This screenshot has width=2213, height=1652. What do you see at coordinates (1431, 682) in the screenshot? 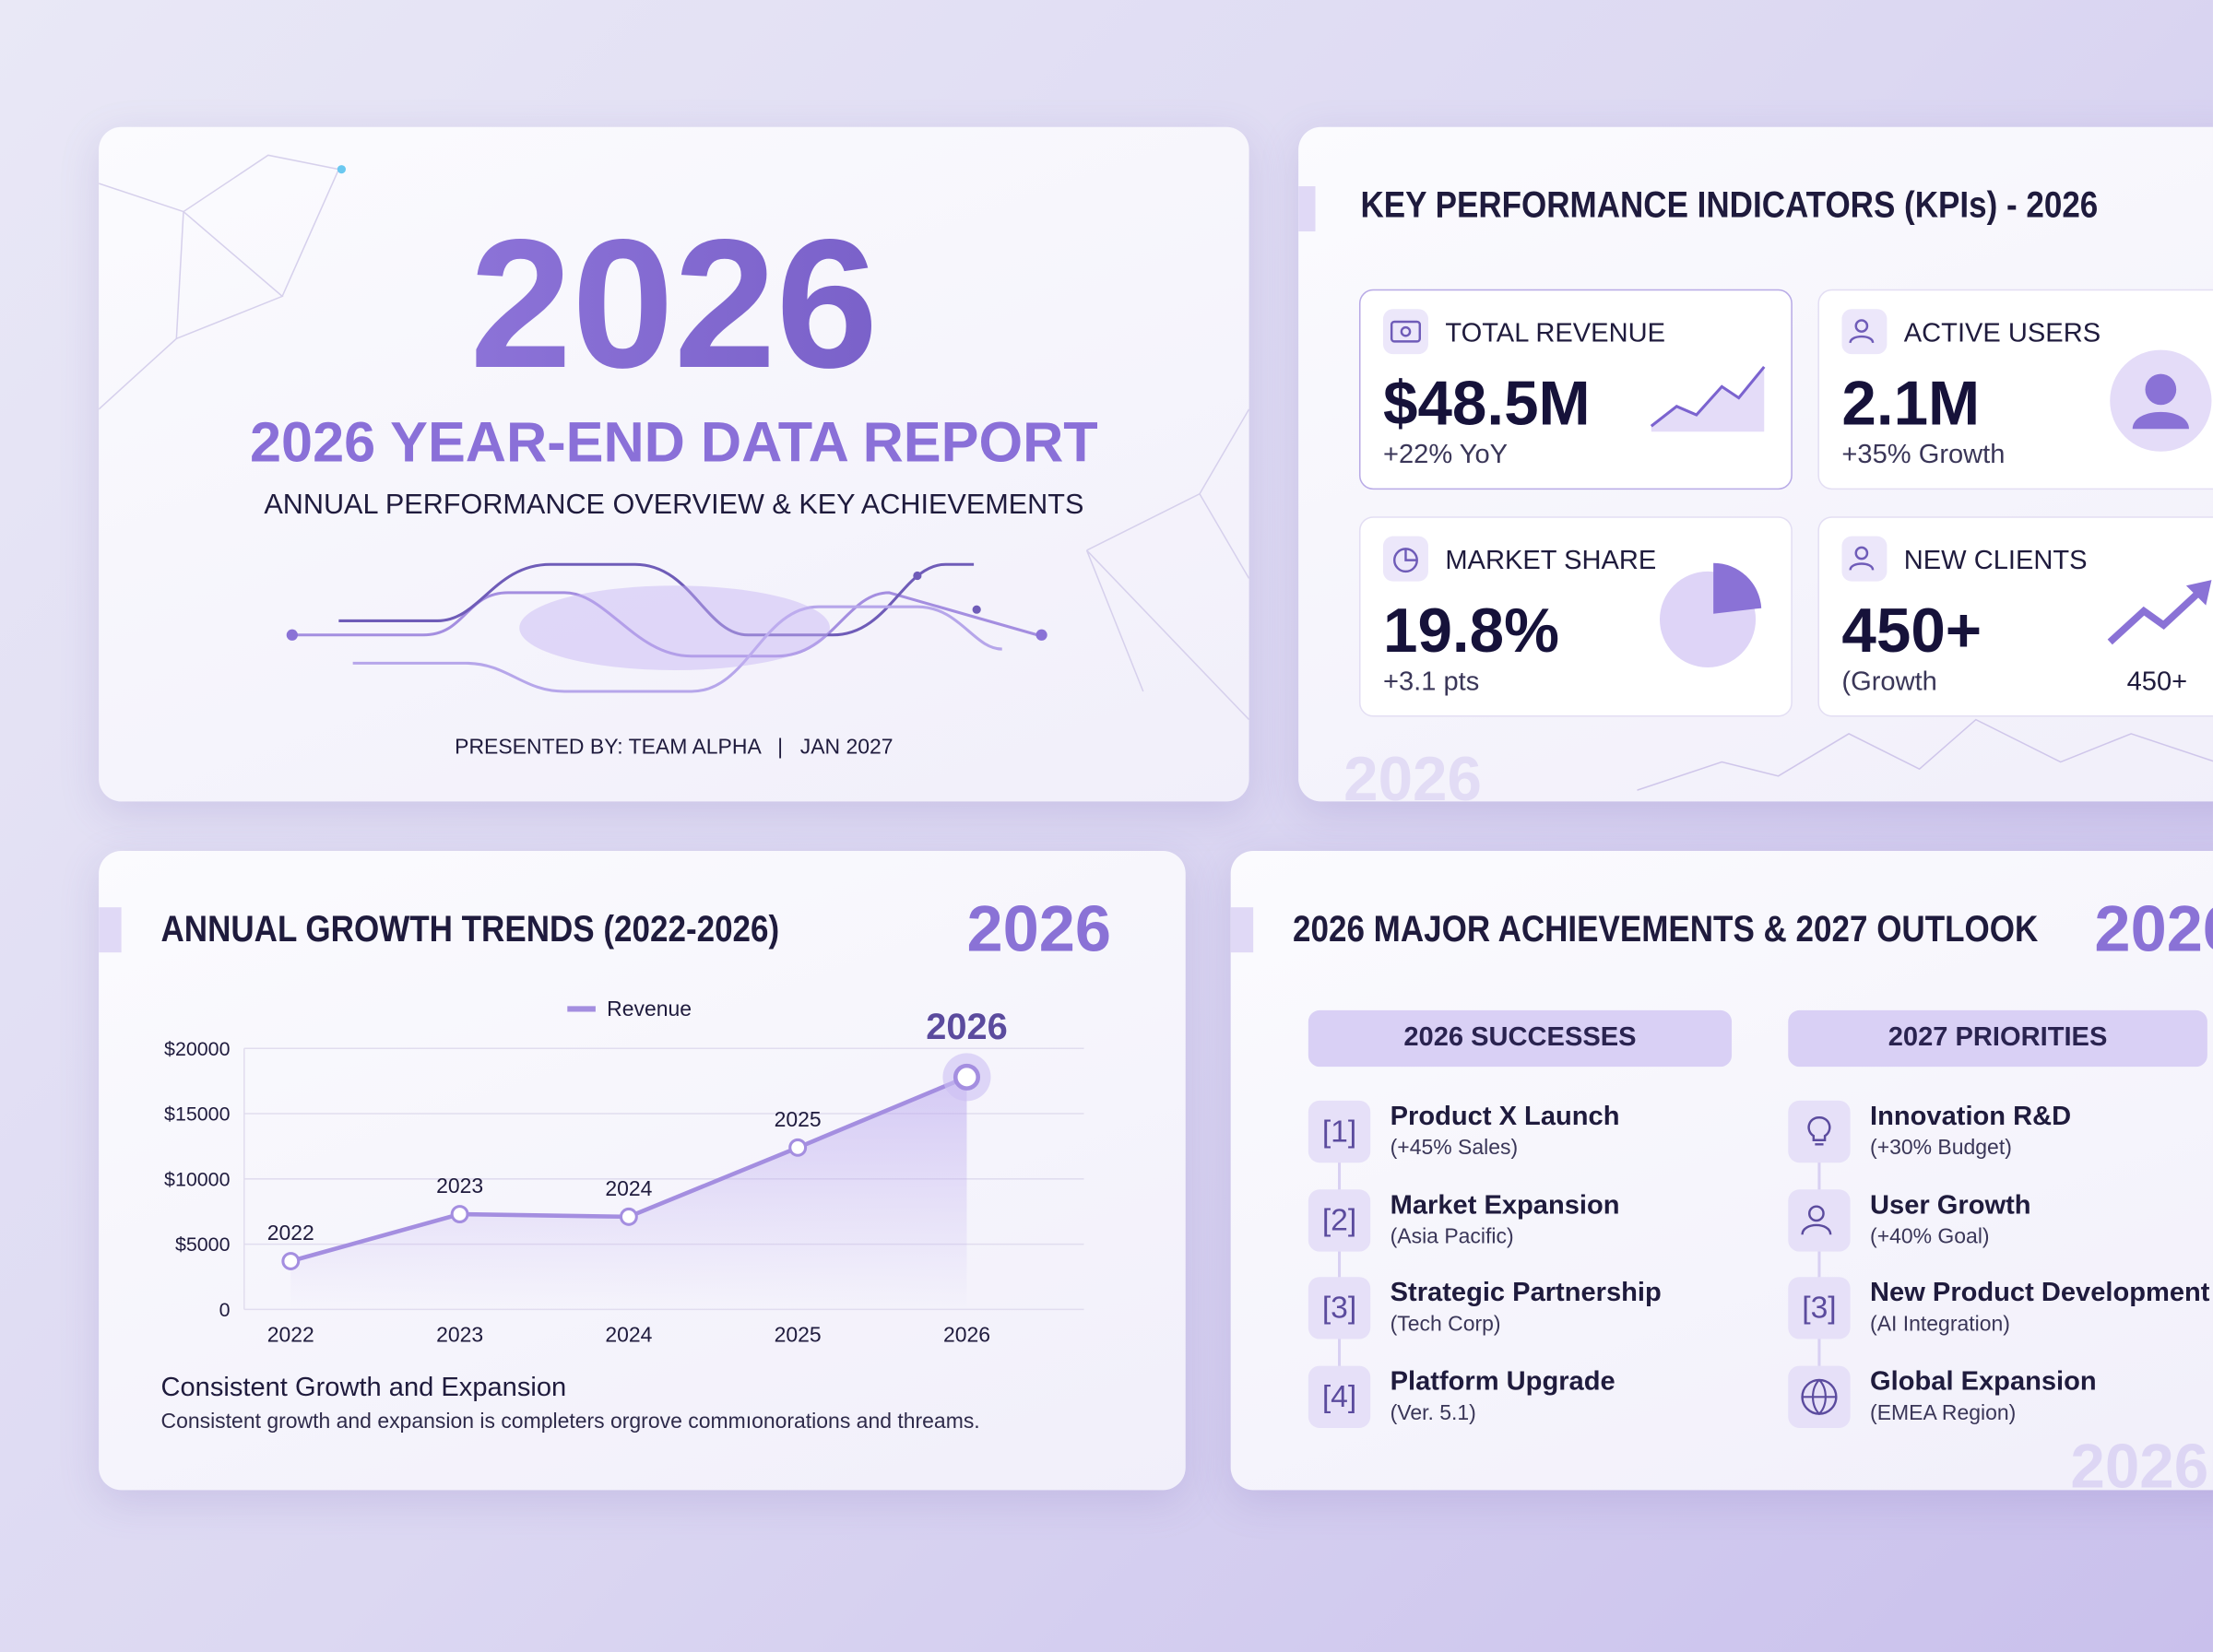
I see `kpi-sub: +3.1 pts` at bounding box center [1431, 682].